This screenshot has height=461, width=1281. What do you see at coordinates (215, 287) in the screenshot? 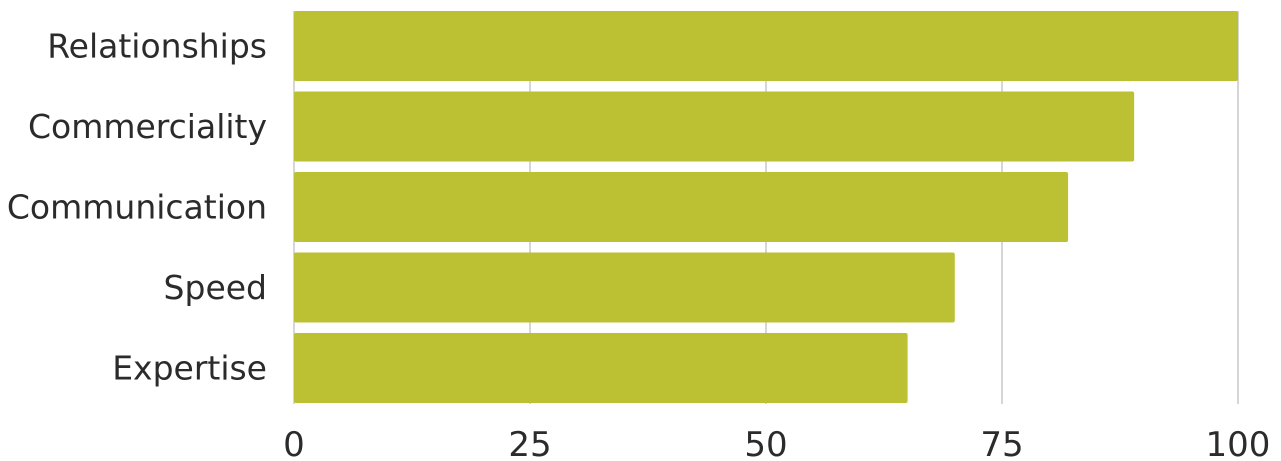
I see `category-label-speed: Speed` at bounding box center [215, 287].